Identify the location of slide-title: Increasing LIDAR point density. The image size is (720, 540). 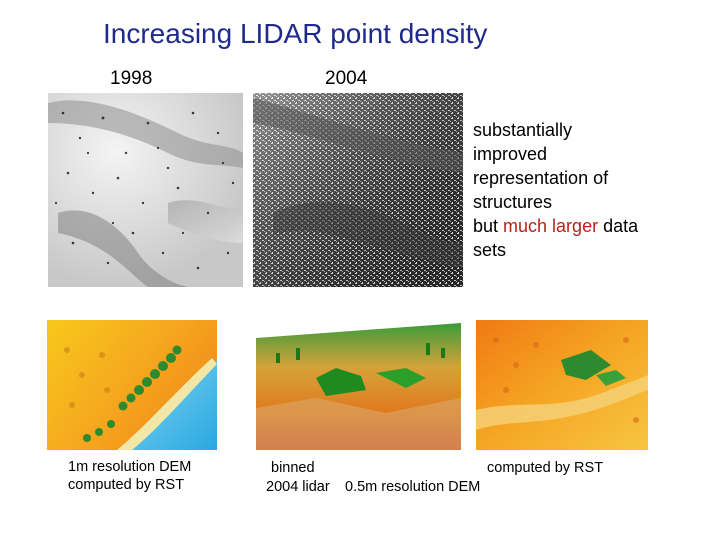
(295, 33).